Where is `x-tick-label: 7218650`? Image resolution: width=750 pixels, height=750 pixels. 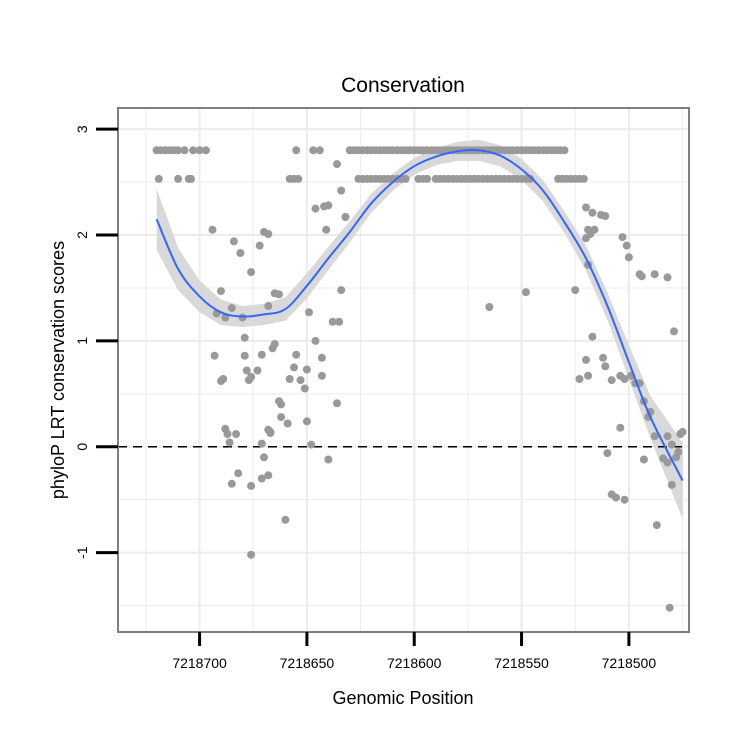
x-tick-label: 7218650 is located at coordinates (307, 663).